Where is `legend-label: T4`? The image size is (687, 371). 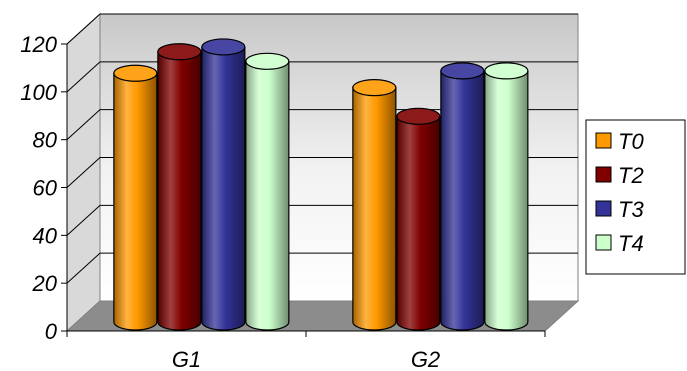 legend-label: T4 is located at coordinates (631, 243).